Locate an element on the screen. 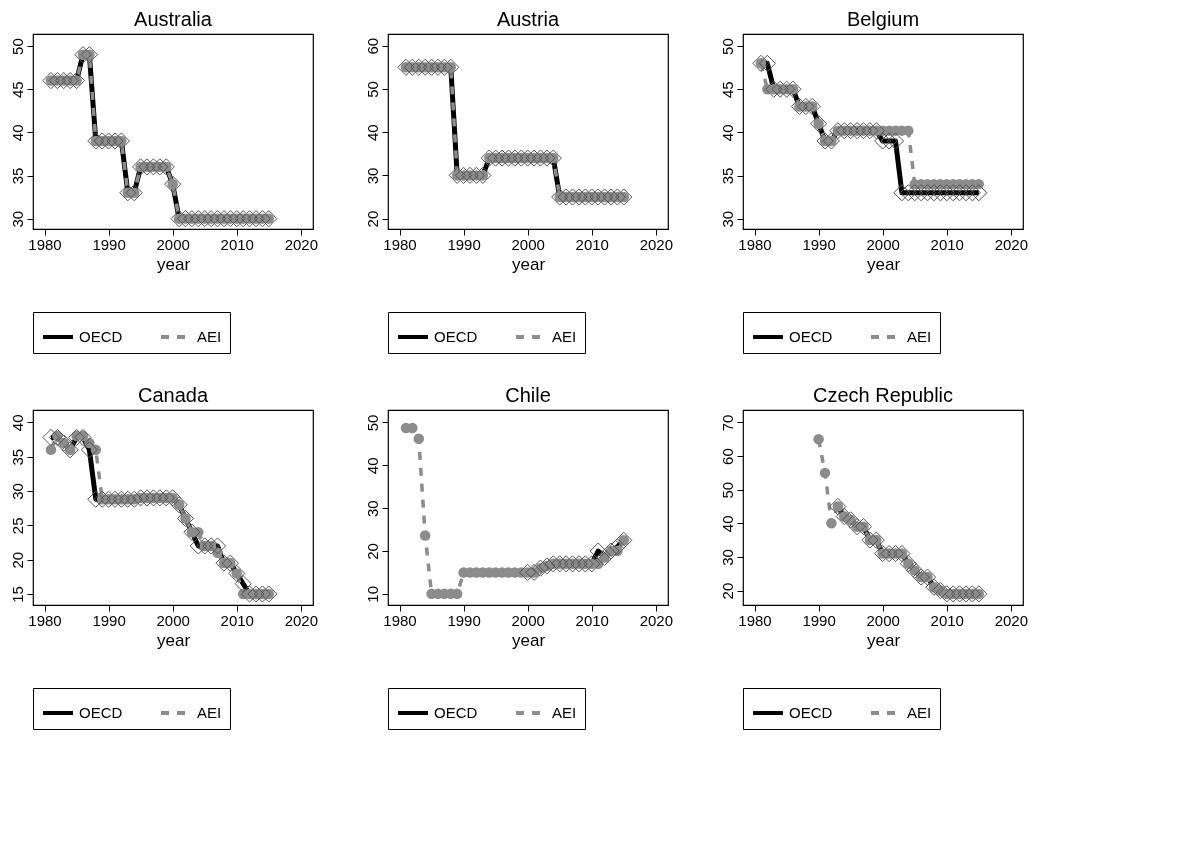  y-tick-label: 25 is located at coordinates (17, 526).